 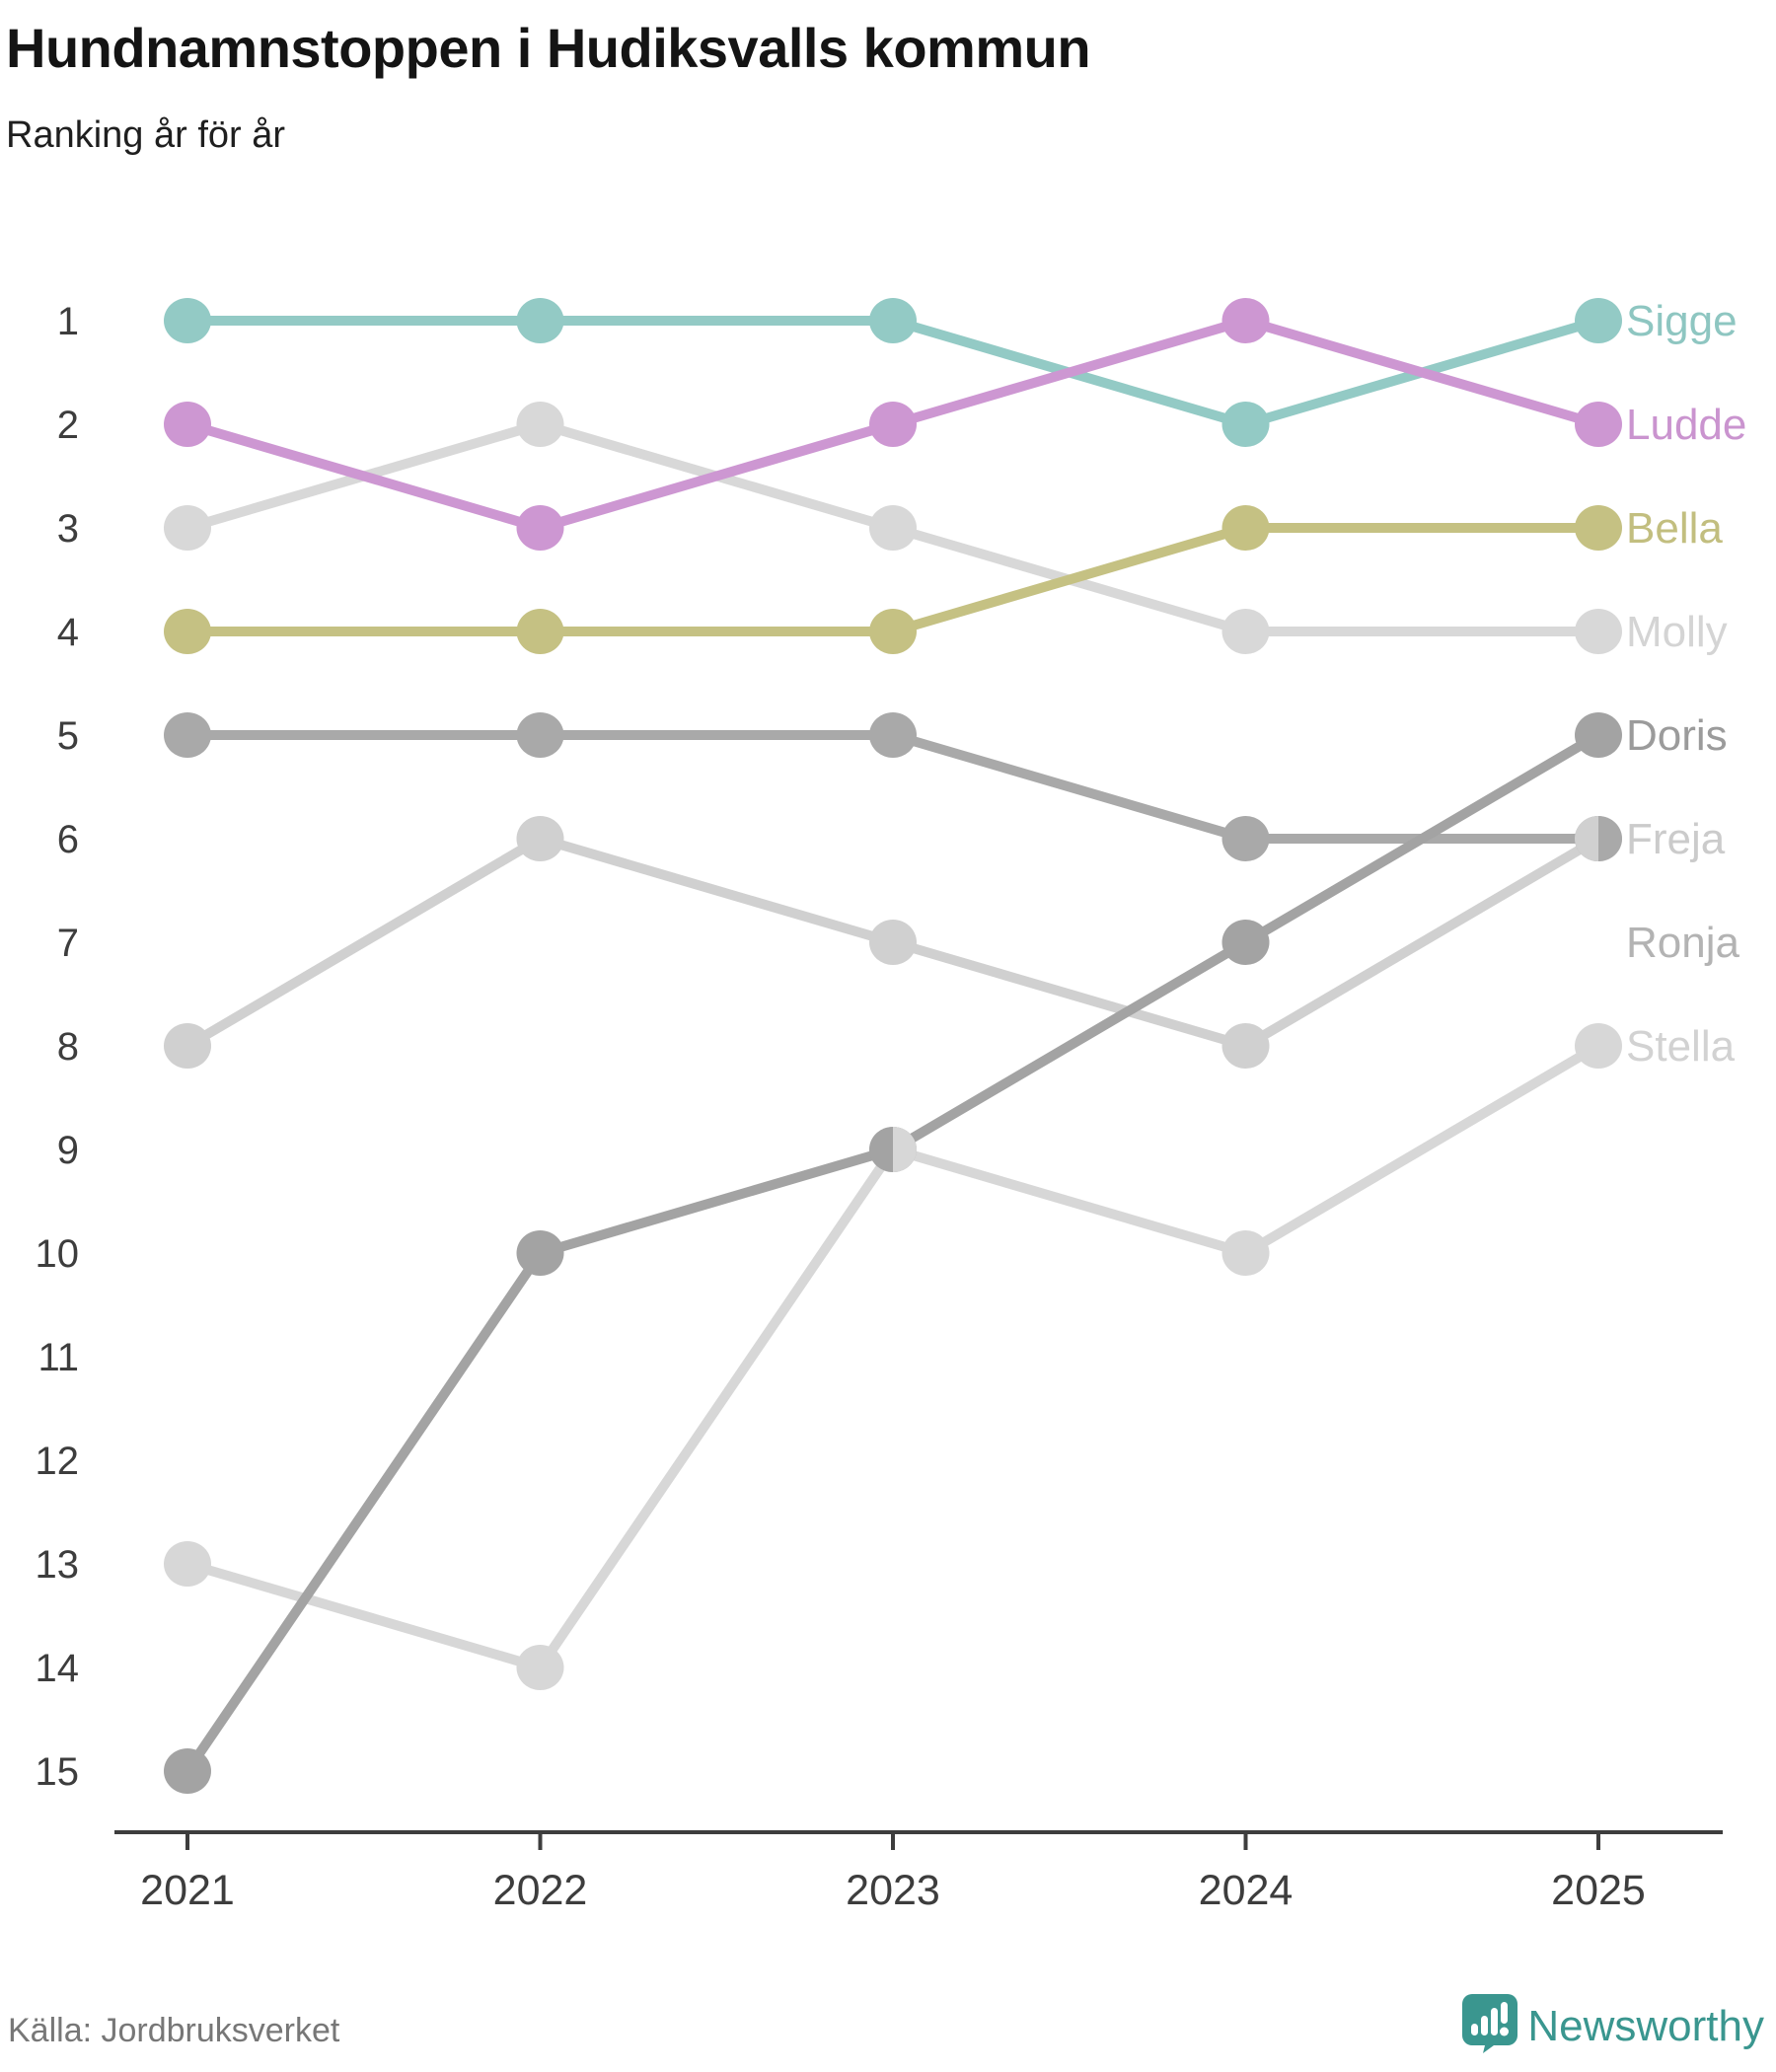 What do you see at coordinates (68, 529) in the screenshot?
I see `rank-axis-label: 3` at bounding box center [68, 529].